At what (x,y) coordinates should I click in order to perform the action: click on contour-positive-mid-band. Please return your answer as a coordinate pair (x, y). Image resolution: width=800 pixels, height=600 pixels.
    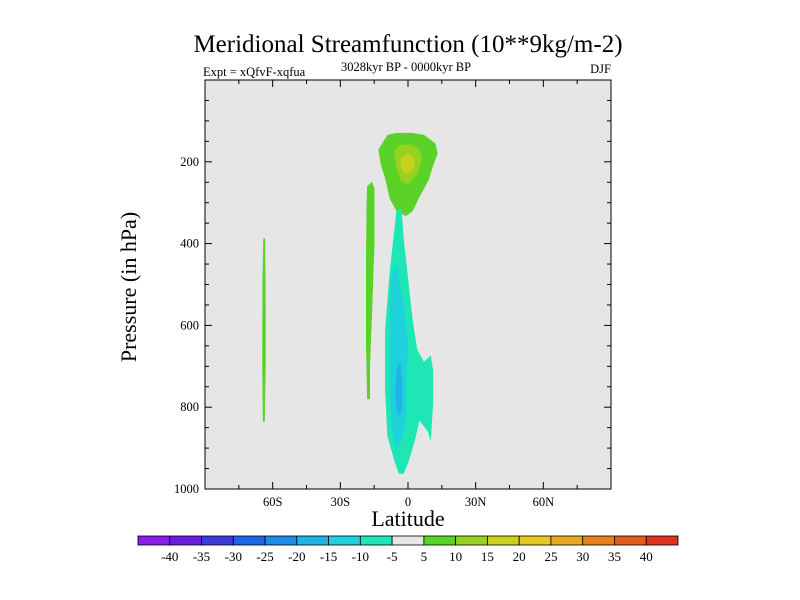
    Looking at the image, I should click on (370, 290).